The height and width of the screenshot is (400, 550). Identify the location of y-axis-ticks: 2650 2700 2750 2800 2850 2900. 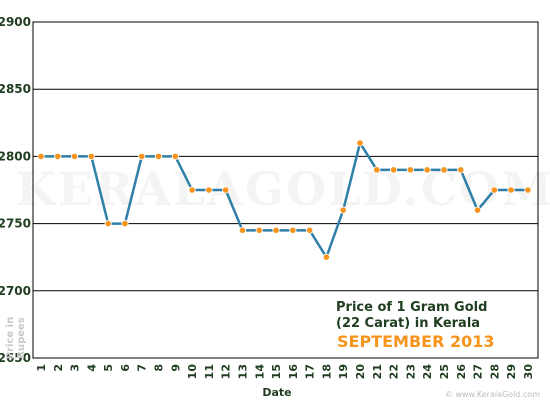
(15, 190).